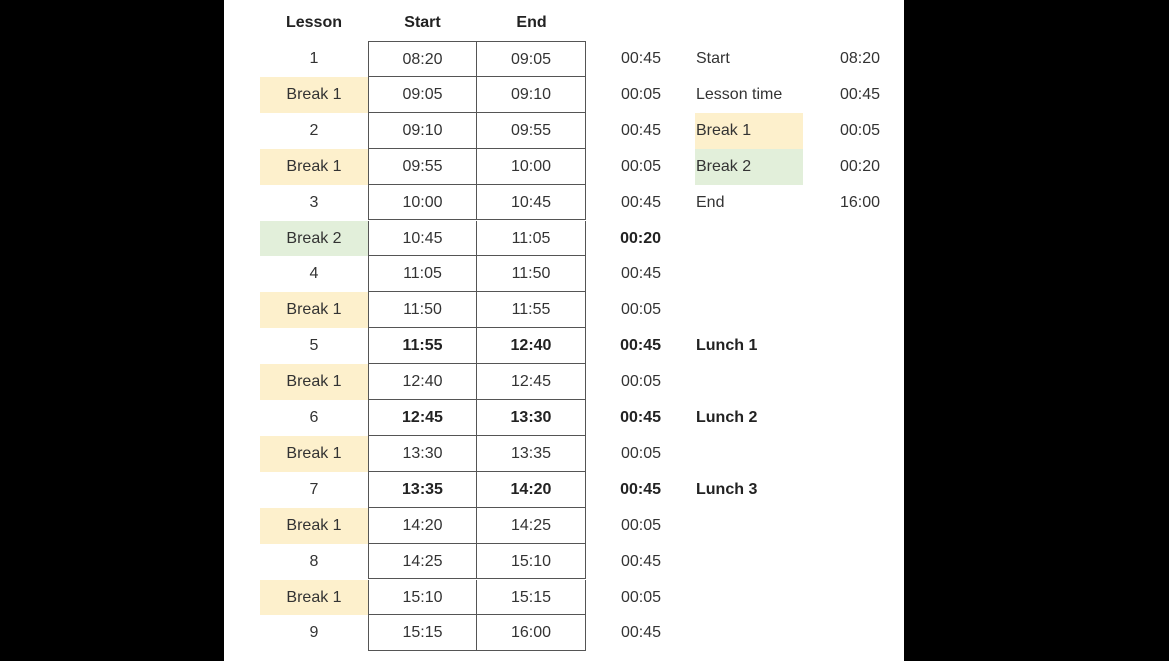 This screenshot has width=1169, height=661. I want to click on duration-cell: 00:20, so click(640, 238).